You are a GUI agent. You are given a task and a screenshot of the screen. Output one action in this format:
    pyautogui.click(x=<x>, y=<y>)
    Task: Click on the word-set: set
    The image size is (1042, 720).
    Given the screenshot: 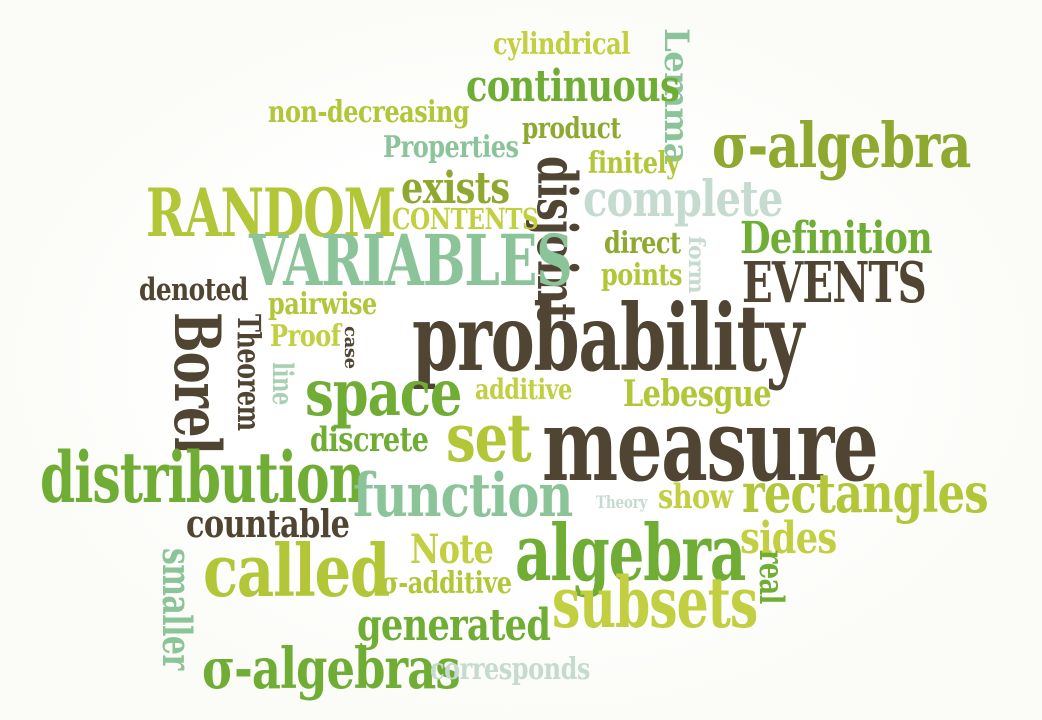 What is the action you would take?
    pyautogui.click(x=489, y=438)
    